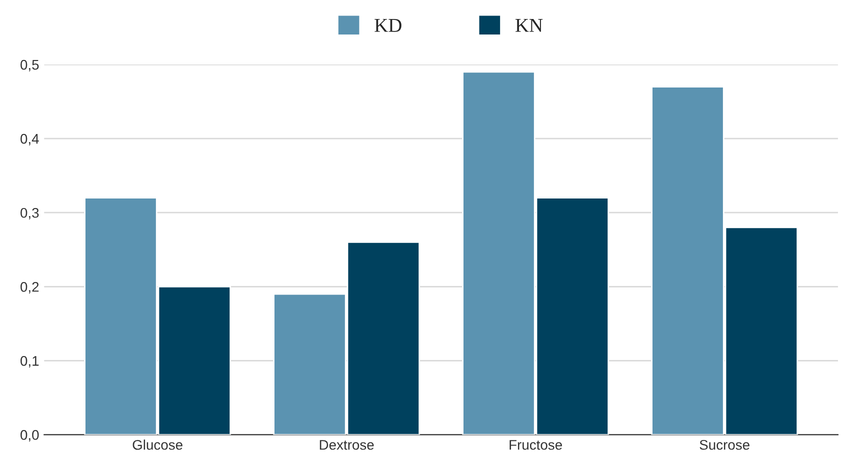 The height and width of the screenshot is (461, 849). Describe the element at coordinates (29, 288) in the screenshot. I see `y-tick-label: 0,2` at that location.